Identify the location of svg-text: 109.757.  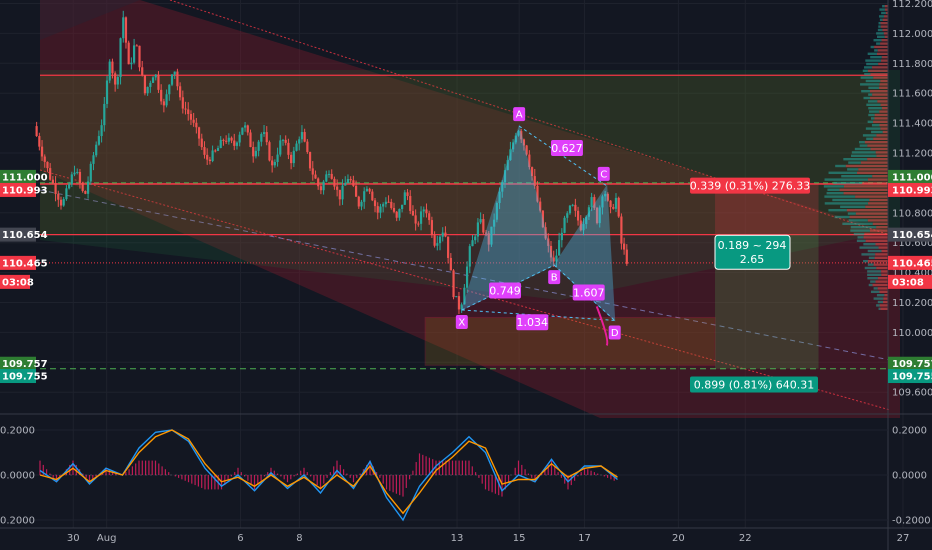
(912, 364).